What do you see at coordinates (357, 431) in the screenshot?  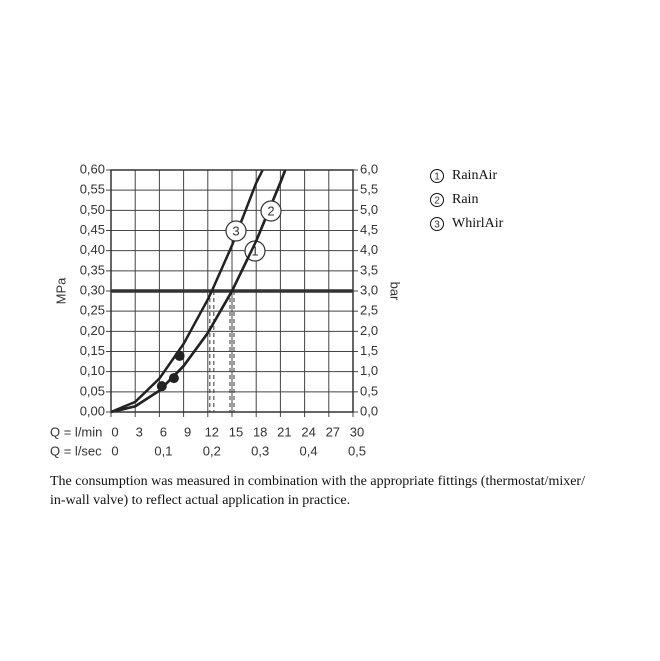 I see `x-tick-label: 30` at bounding box center [357, 431].